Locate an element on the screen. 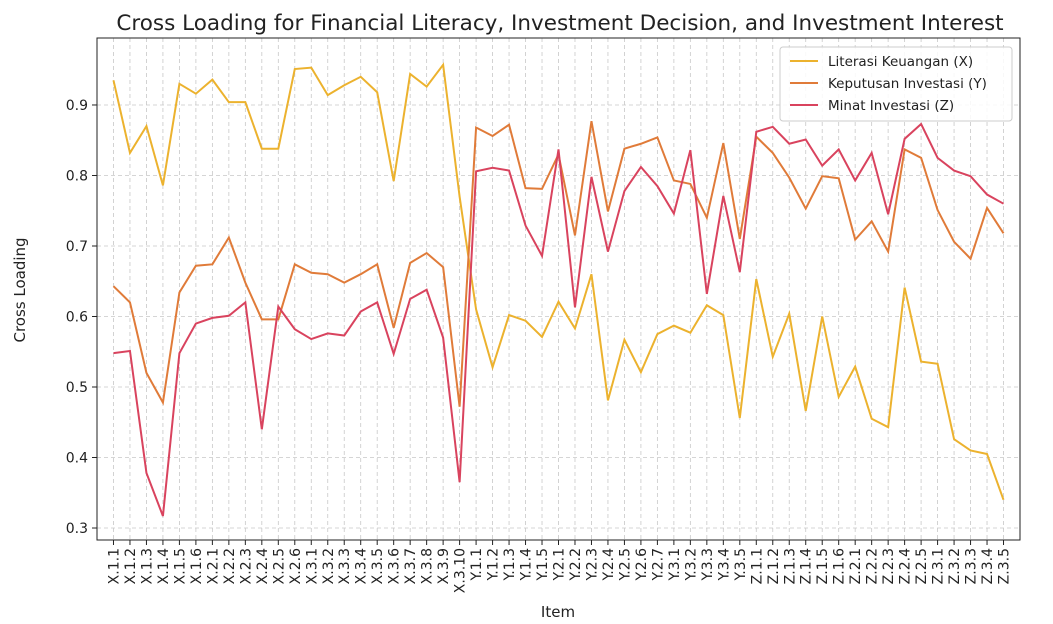 This screenshot has width=1053, height=624. x-tick-label: Y.3.4 is located at coordinates (724, 565).